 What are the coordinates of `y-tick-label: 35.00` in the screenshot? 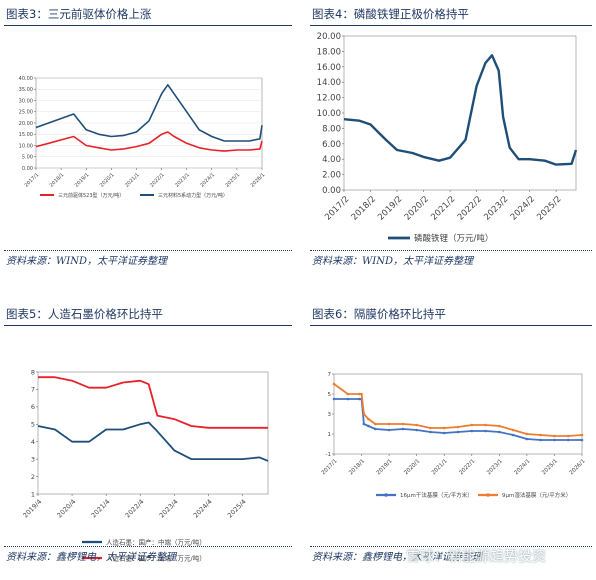 It's located at (26, 90).